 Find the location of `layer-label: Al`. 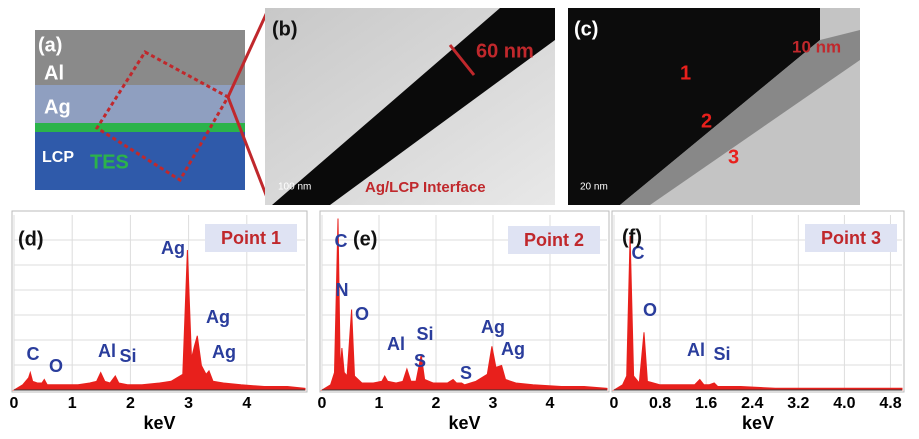

layer-label: Al is located at coordinates (54, 73).